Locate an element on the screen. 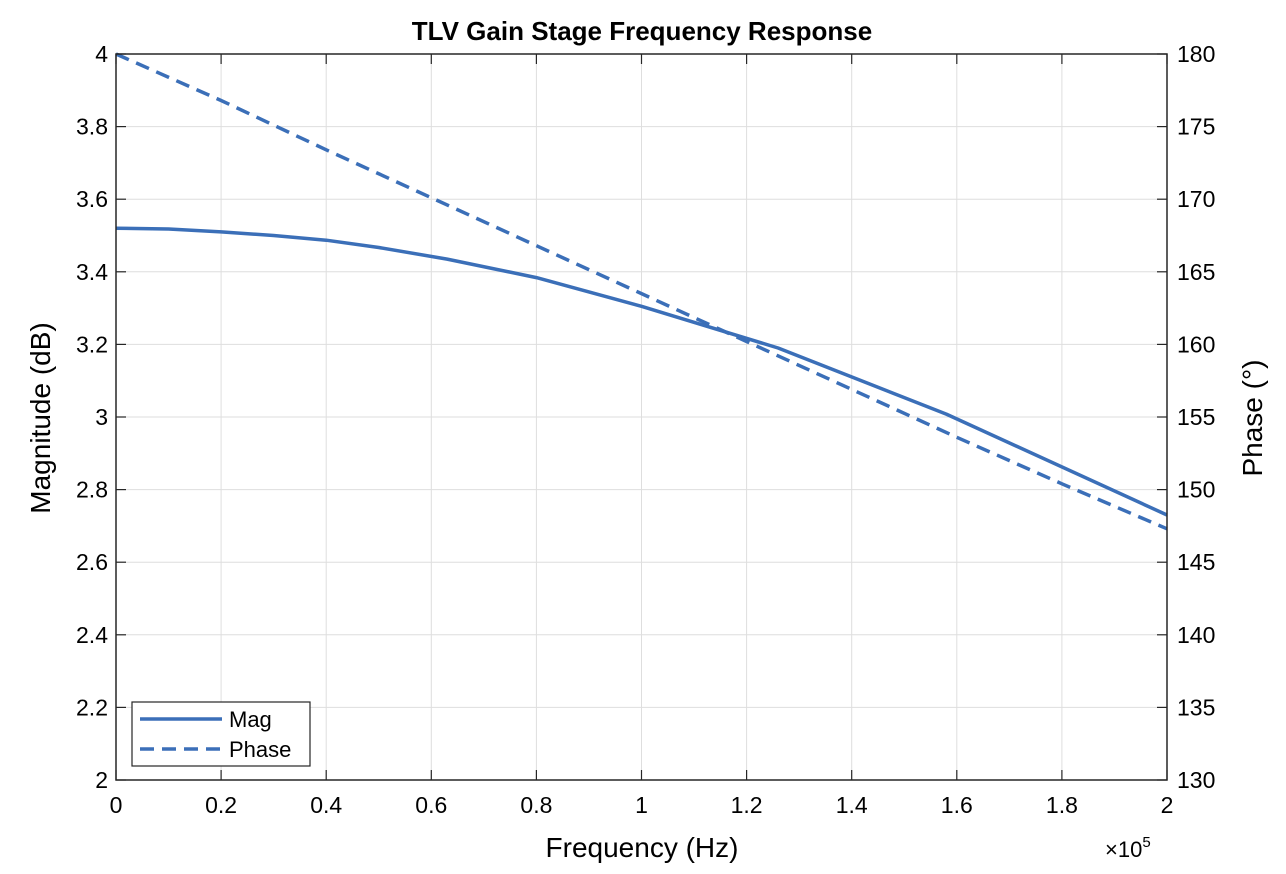 The height and width of the screenshot is (874, 1286). legend: Mag Phase is located at coordinates (221, 734).